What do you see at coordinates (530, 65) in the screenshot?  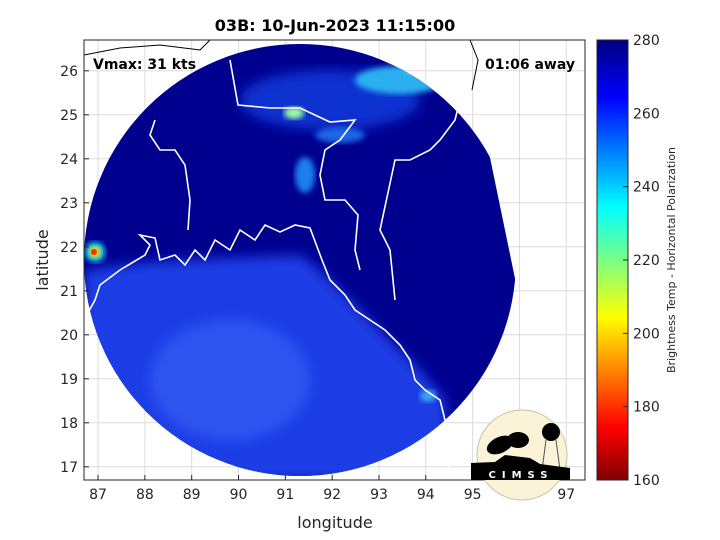 I see `time-away-label: 01:06 away` at bounding box center [530, 65].